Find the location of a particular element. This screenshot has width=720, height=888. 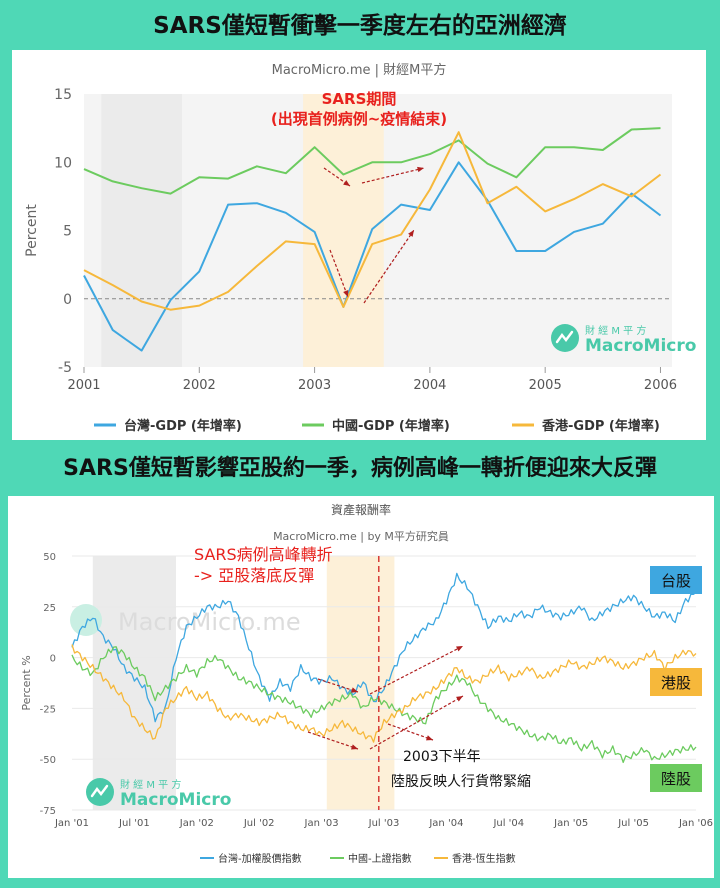

label-box-china is located at coordinates (676, 778).